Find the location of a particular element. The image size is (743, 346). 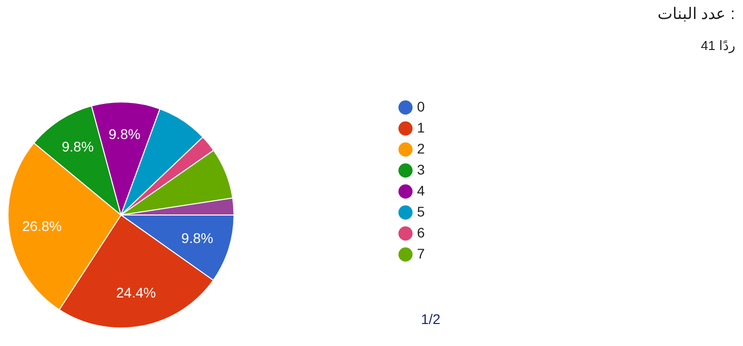

legend-label: 0 is located at coordinates (421, 106).